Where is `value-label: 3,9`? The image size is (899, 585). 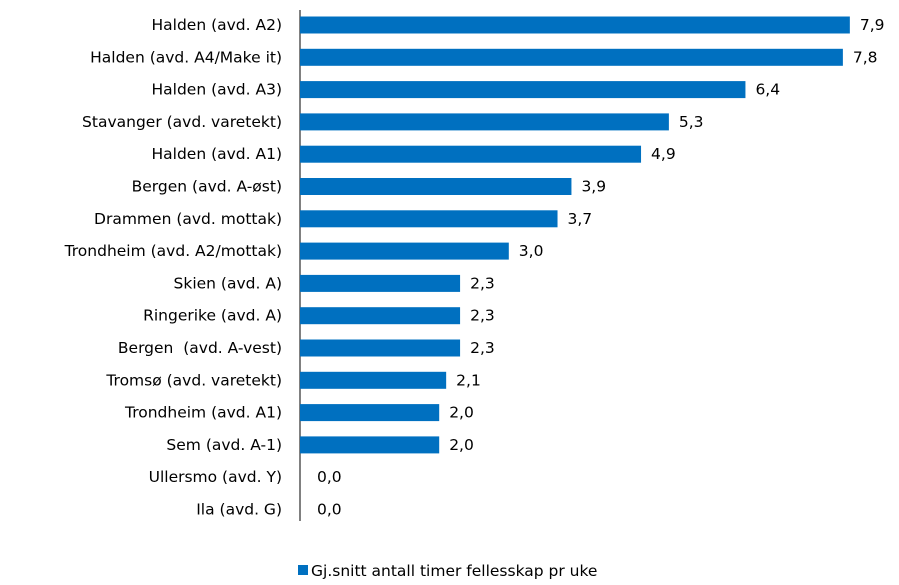 value-label: 3,9 is located at coordinates (593, 187).